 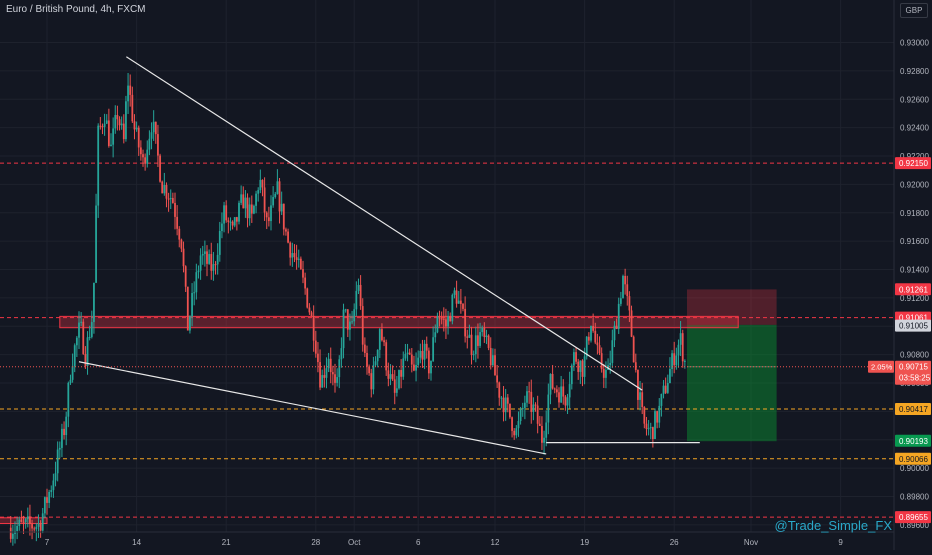 I want to click on time-tick-label: 7, so click(x=47, y=542).